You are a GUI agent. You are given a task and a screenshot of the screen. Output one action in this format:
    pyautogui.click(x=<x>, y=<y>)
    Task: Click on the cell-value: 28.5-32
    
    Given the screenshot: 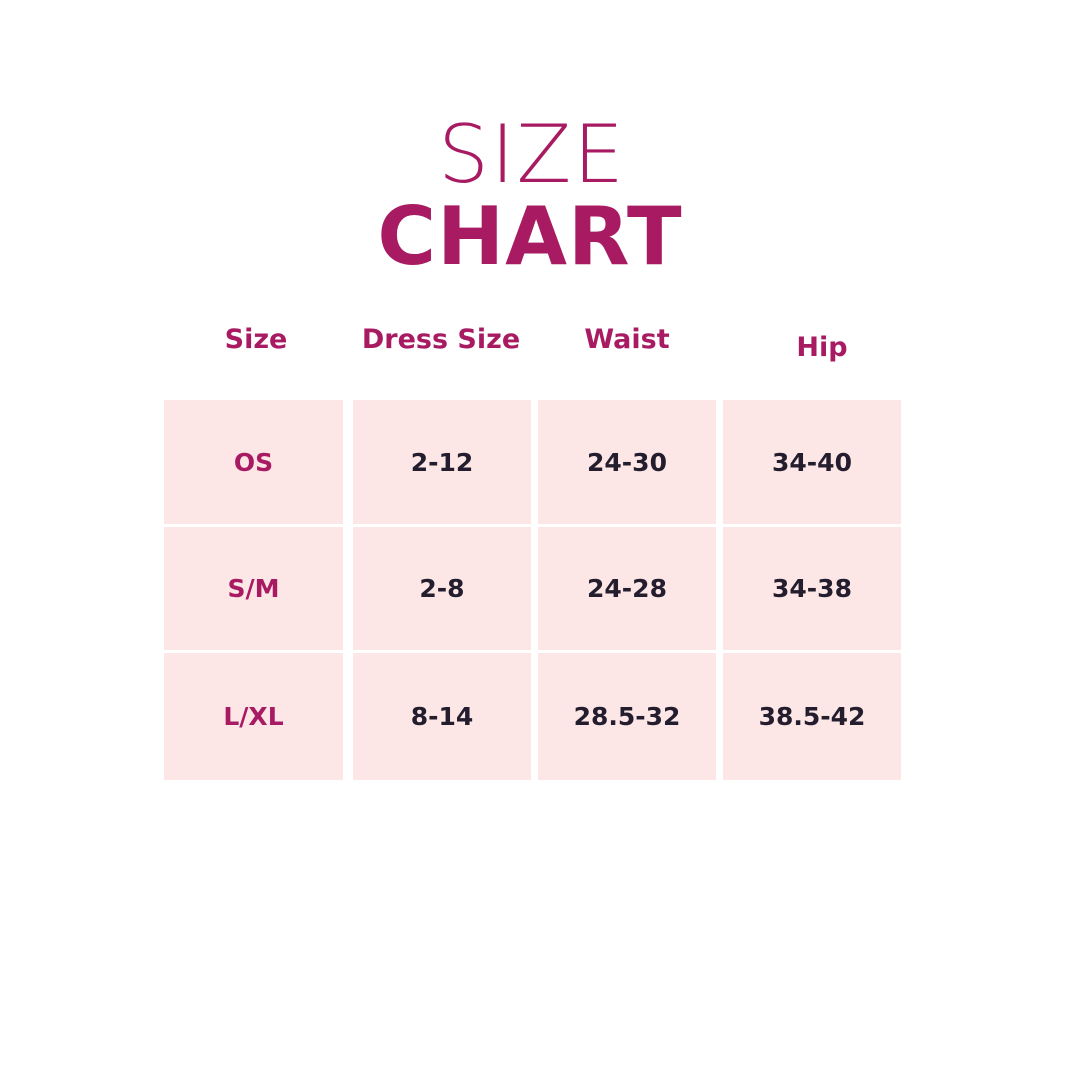 What is the action you would take?
    pyautogui.click(x=627, y=716)
    